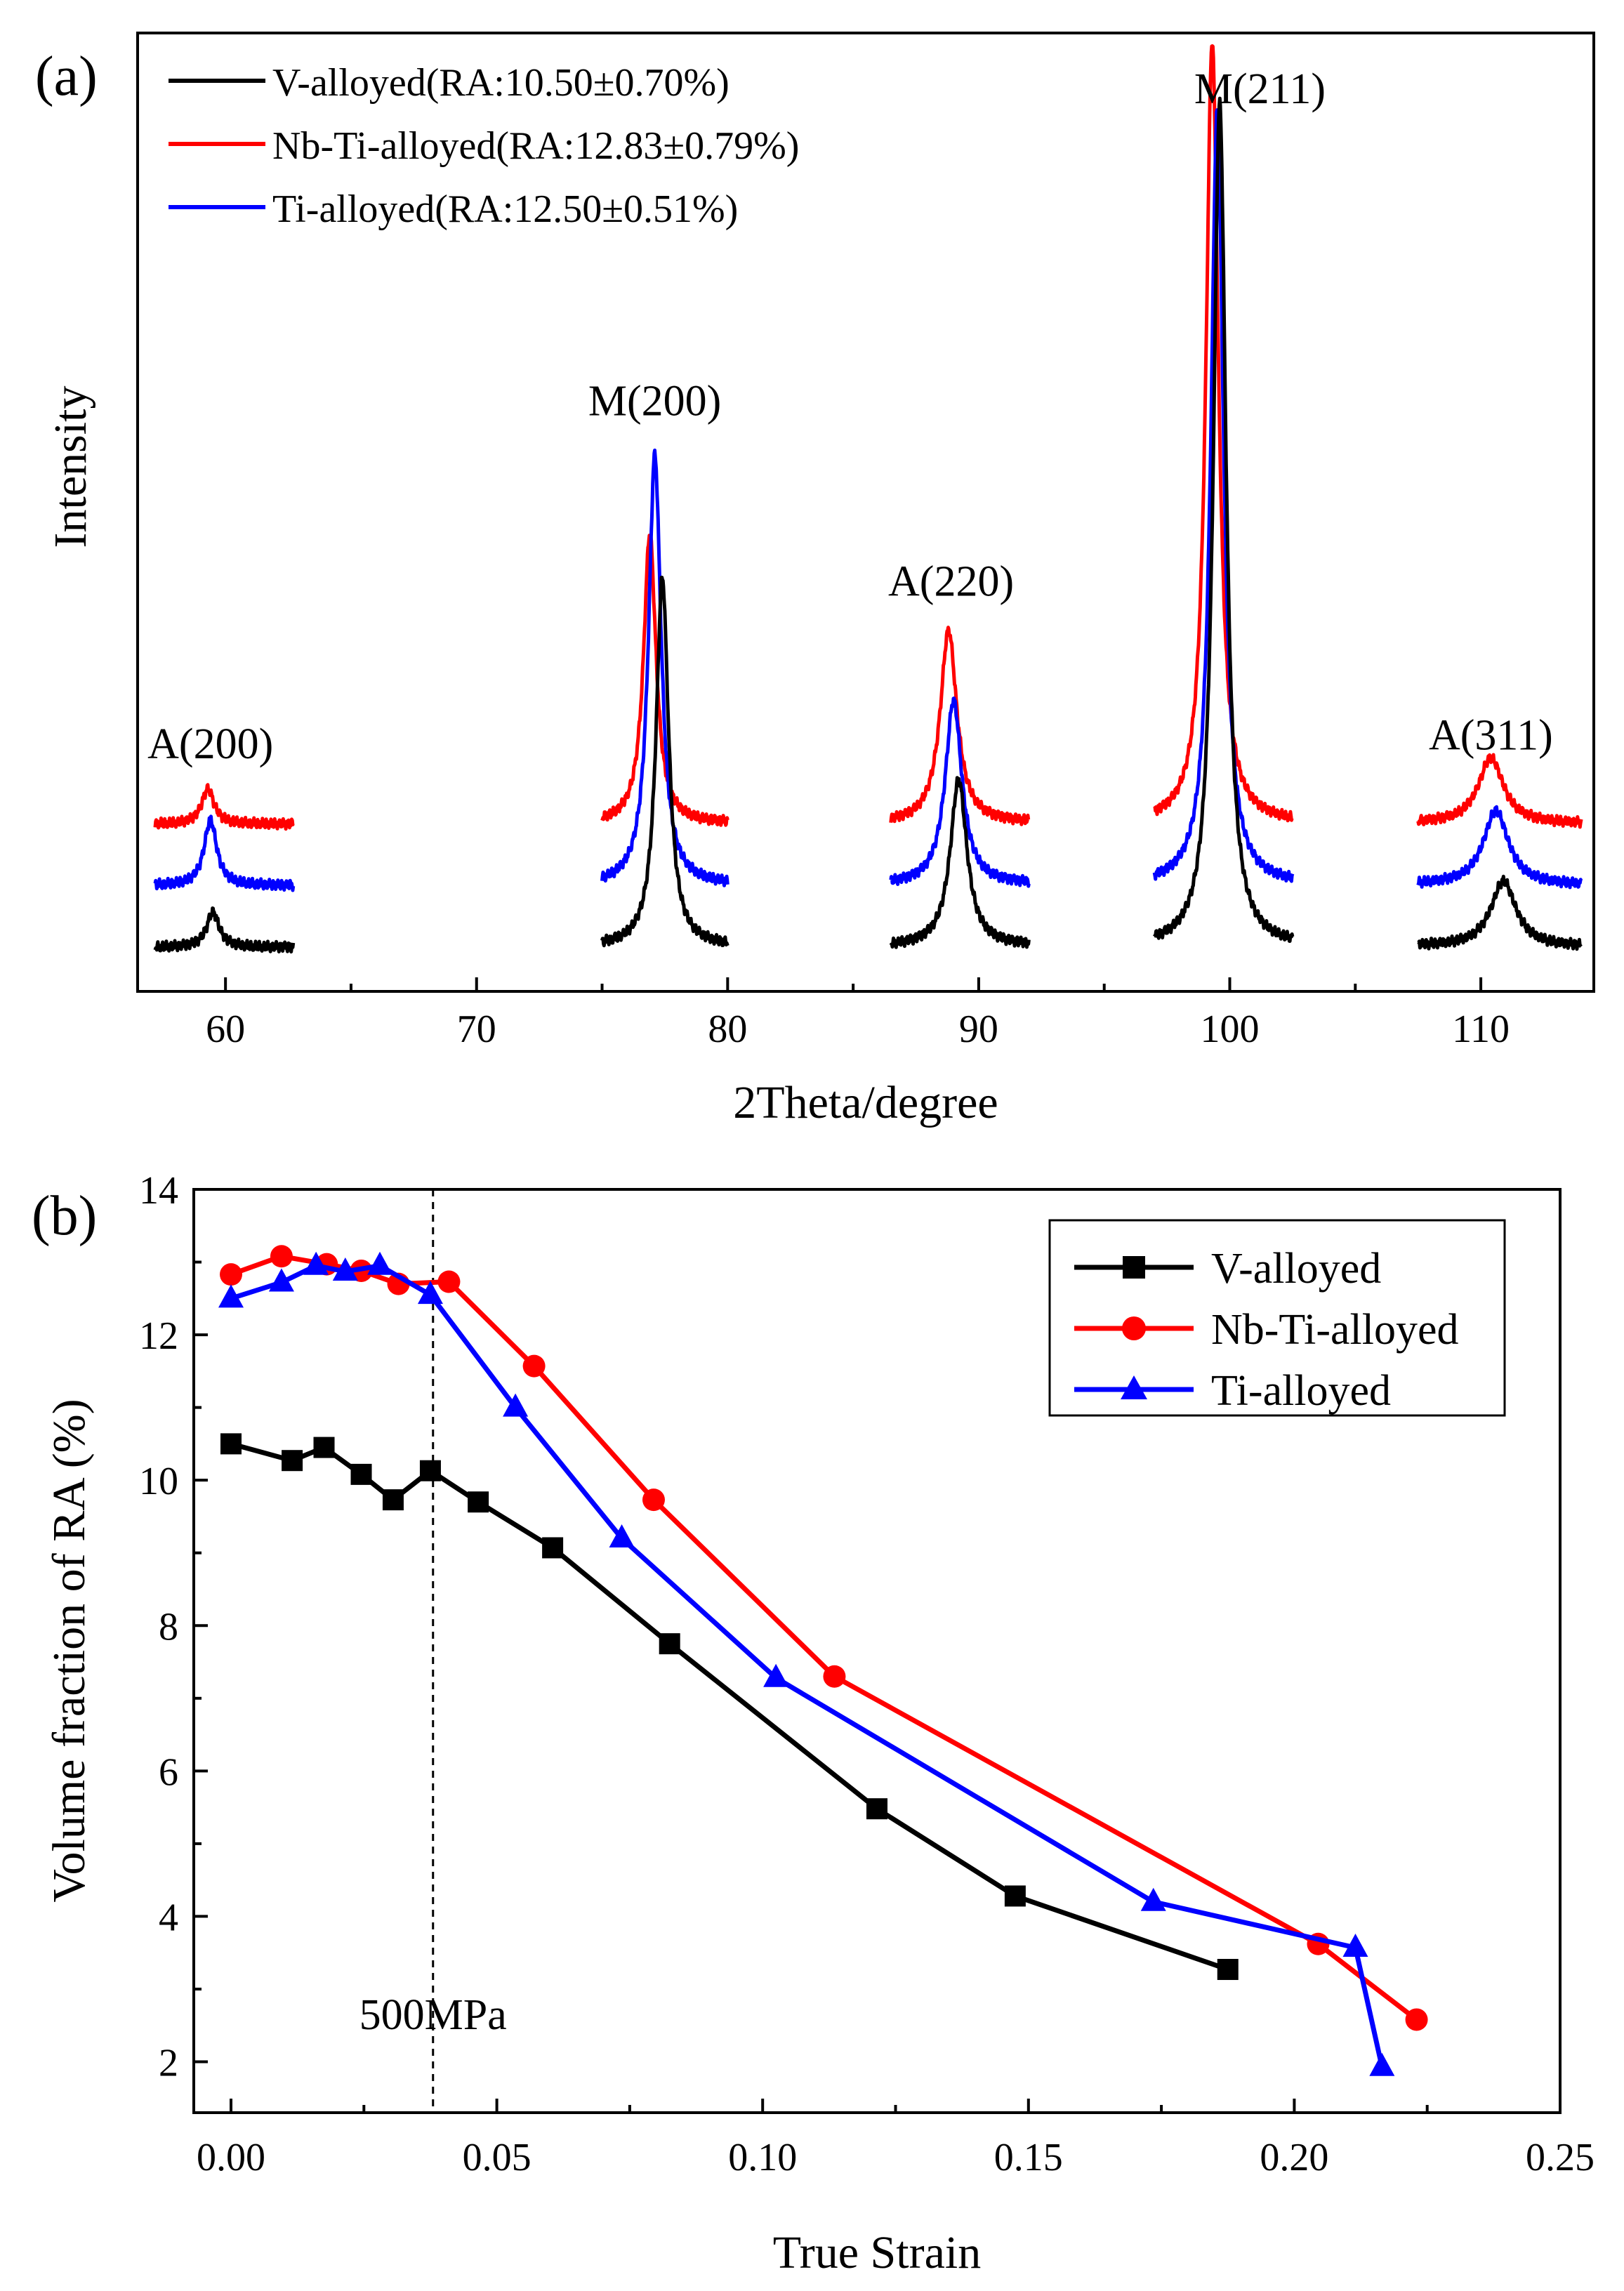  What do you see at coordinates (858, 1014) in the screenshot?
I see `panel-a-x-ticks: 60 70 80 90 100 110` at bounding box center [858, 1014].